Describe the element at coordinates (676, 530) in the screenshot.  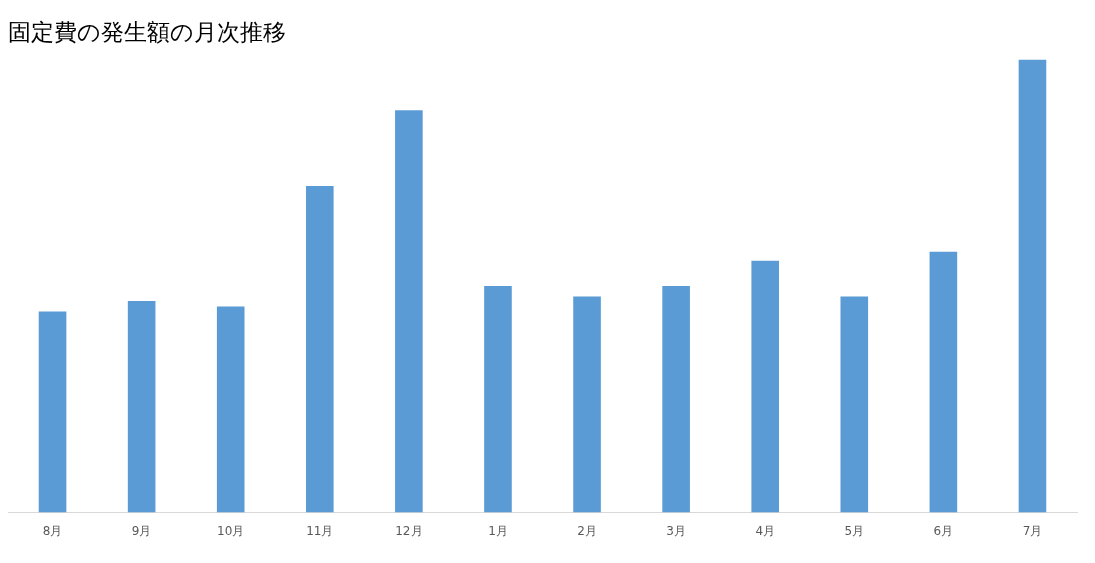
I see `x-tick-label: 3月` at that location.